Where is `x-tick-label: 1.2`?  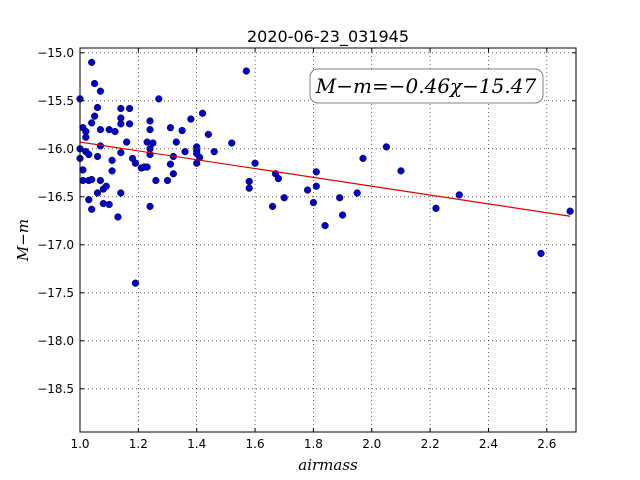
x-tick-label: 1.2 is located at coordinates (138, 444).